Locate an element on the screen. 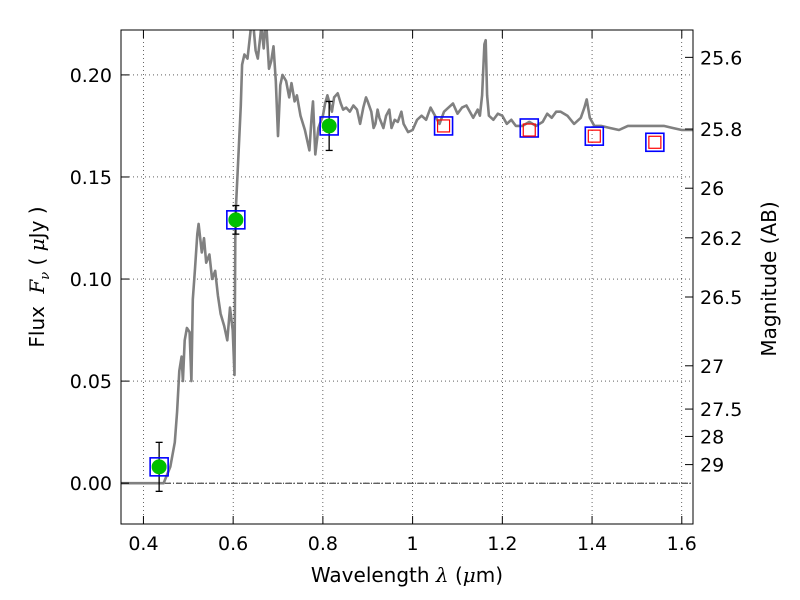 The image size is (800, 600). y2-axis-title: Magnitude (AB) is located at coordinates (769, 278).